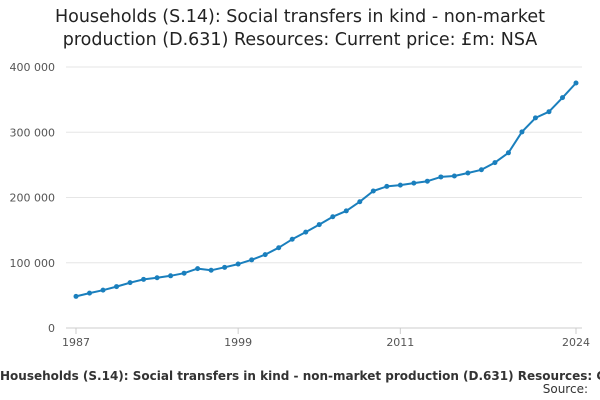 Image resolution: width=600 pixels, height=400 pixels. Describe the element at coordinates (198, 269) in the screenshot. I see `data-point-1996` at that location.